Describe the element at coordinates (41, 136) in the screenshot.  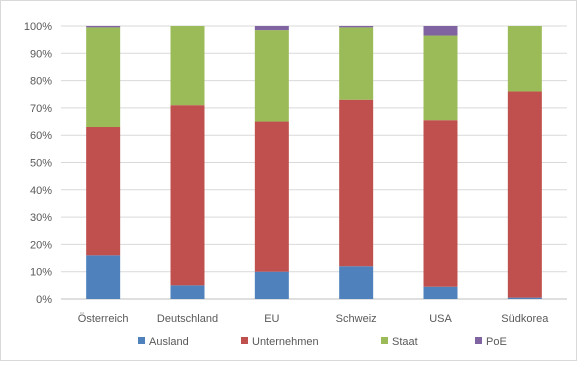
I see `y-tick-label: 60%` at that location.